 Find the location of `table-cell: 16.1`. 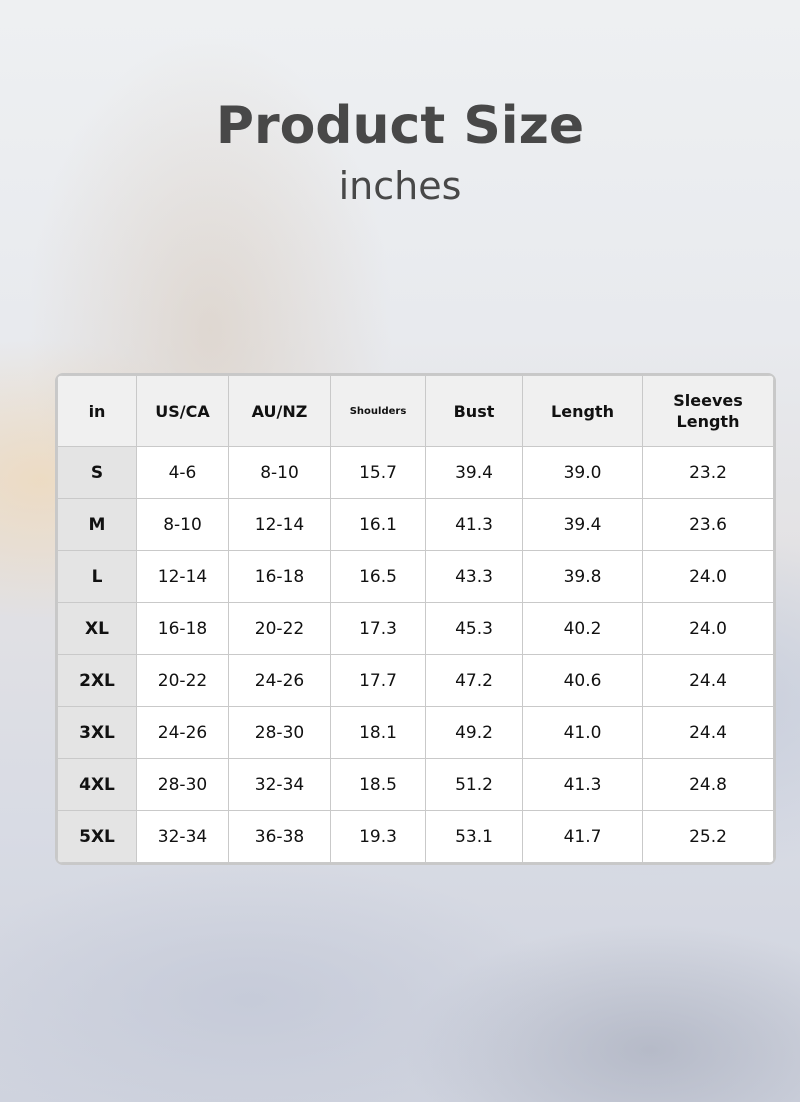

table-cell: 16.1 is located at coordinates (378, 524).